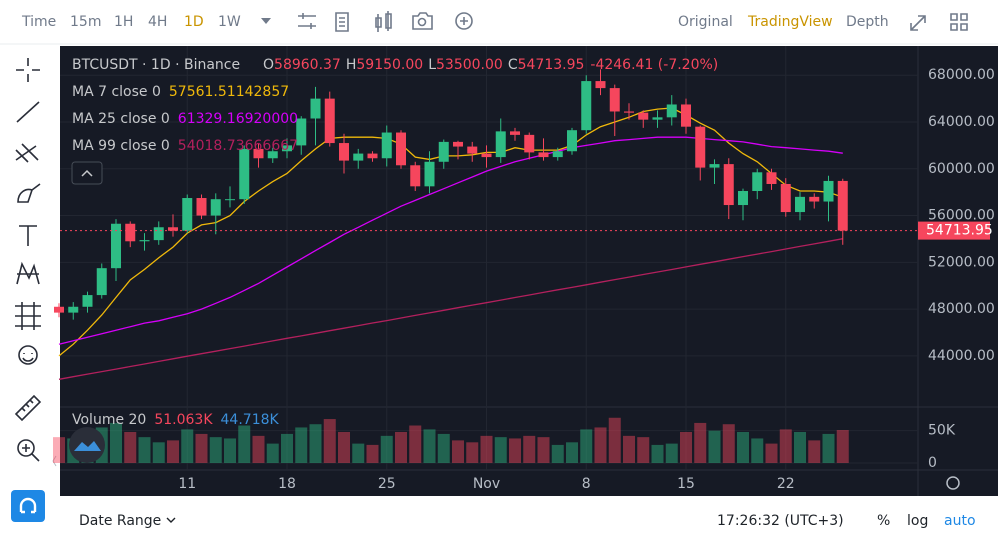  What do you see at coordinates (26, 448) in the screenshot?
I see `zoom-tool` at bounding box center [26, 448].